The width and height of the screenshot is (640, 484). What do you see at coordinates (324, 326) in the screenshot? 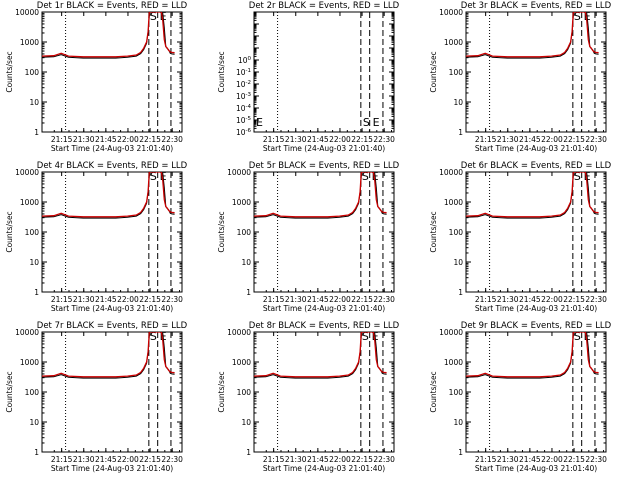
I see `panel-title: Det 8r BLACK = Events, RED = LLD` at bounding box center [324, 326].